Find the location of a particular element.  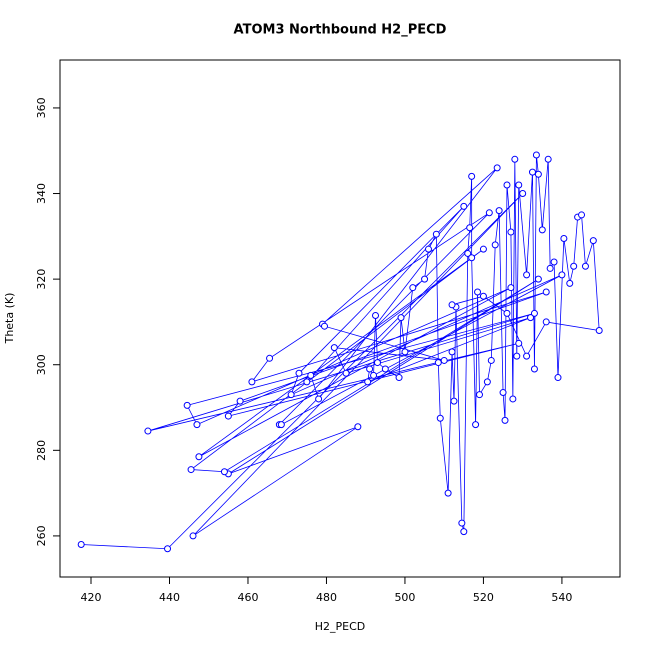

chart-title: ATOM3 Northbound H2_PECD is located at coordinates (340, 30).